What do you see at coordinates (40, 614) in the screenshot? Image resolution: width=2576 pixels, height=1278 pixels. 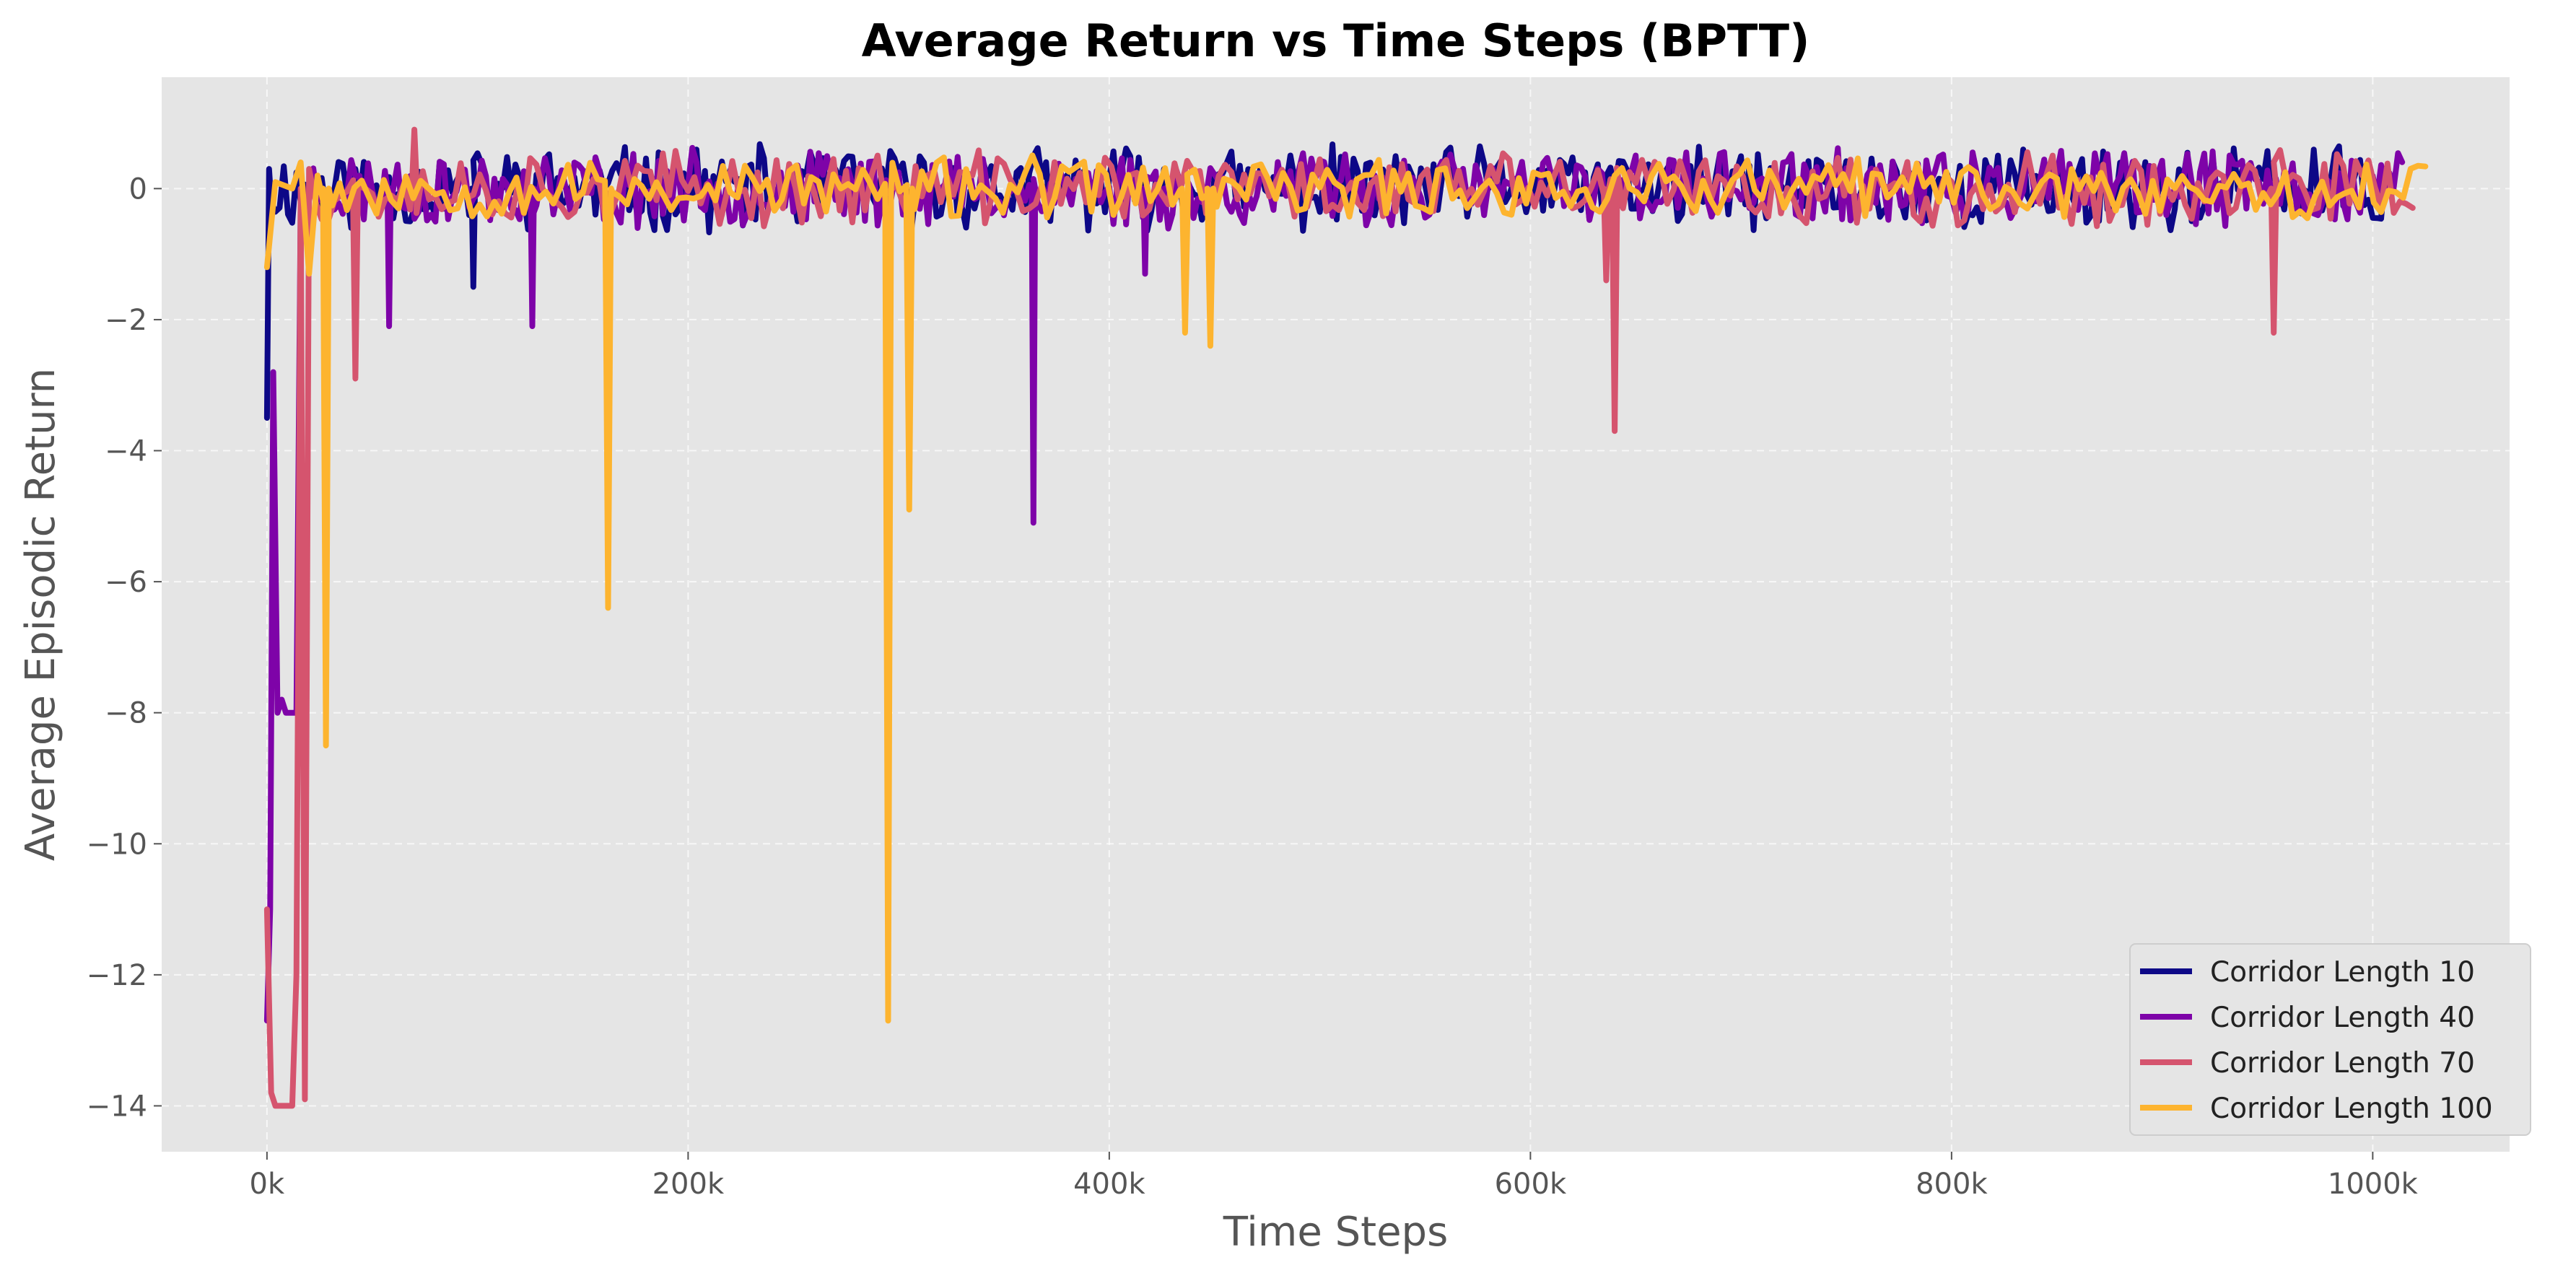 I see `y-axis-label: Average Episodic Return` at bounding box center [40, 614].